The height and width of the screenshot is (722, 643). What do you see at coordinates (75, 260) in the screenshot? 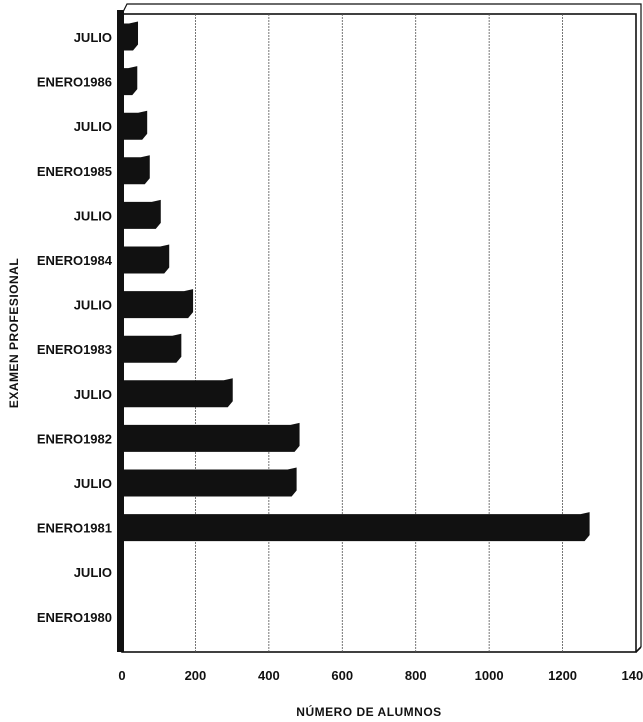
I see `y-tick-label: ENERO1984` at bounding box center [75, 260].